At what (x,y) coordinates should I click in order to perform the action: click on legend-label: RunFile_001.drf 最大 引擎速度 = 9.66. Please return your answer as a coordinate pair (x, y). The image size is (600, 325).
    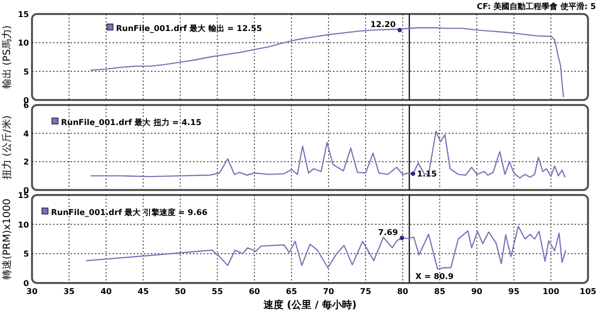
    Looking at the image, I should click on (129, 212).